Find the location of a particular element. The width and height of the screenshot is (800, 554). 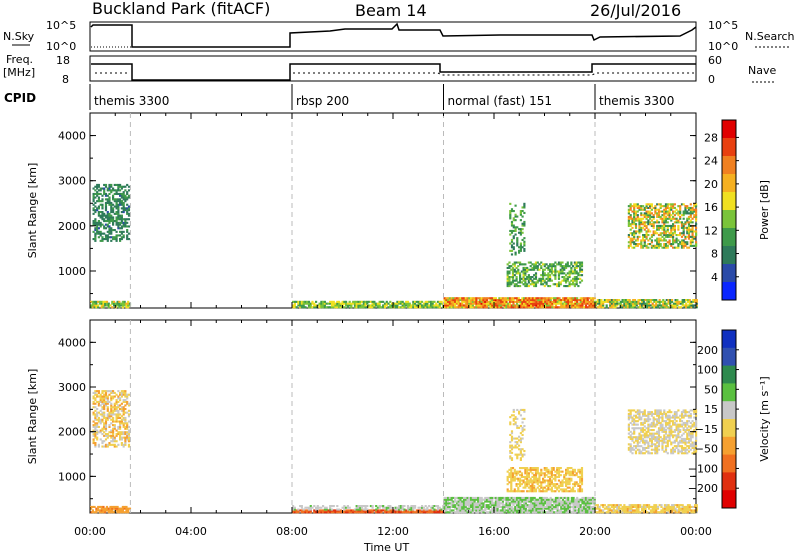

nave-bottom-tick: 0 is located at coordinates (711, 79).